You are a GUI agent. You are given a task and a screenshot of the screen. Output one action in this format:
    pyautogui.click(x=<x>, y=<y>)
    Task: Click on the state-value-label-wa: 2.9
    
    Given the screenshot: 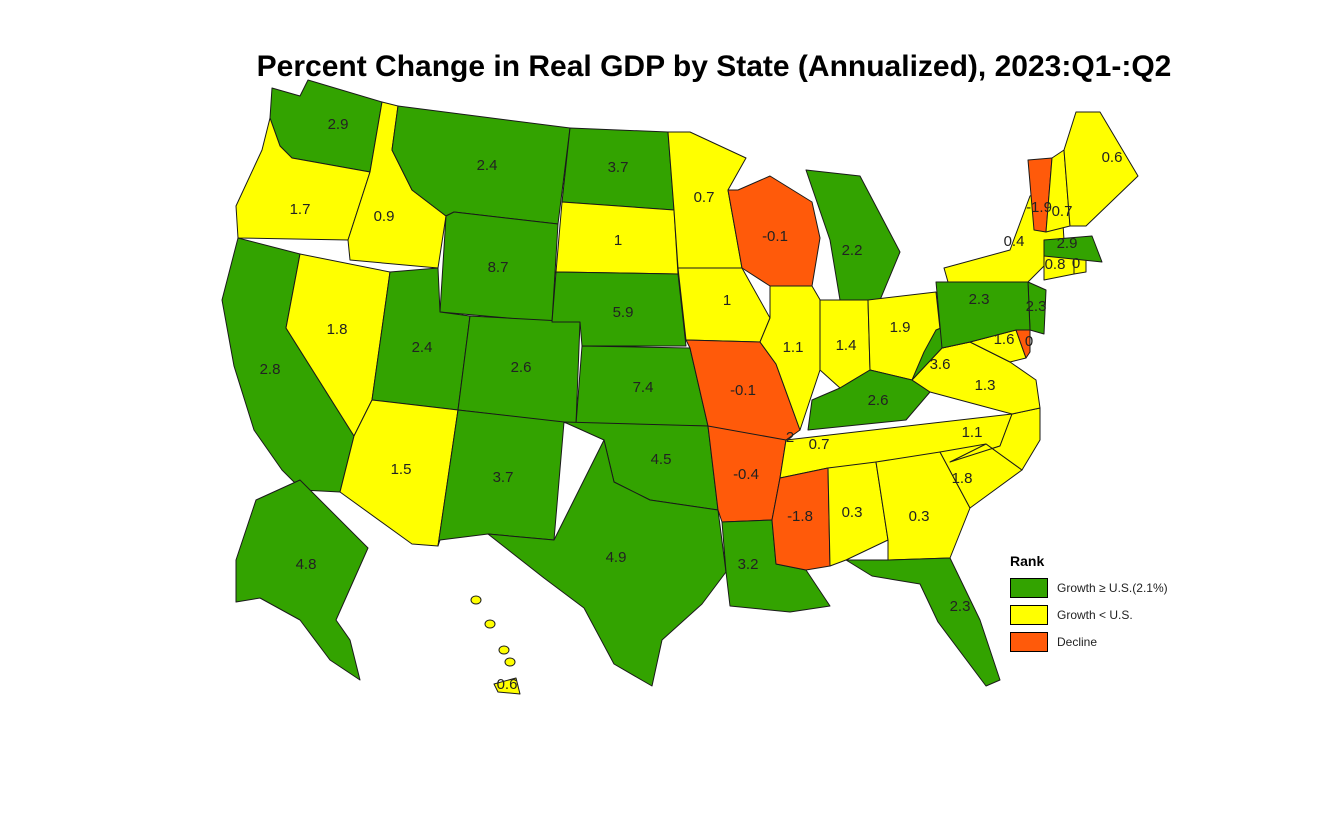 What is the action you would take?
    pyautogui.click(x=338, y=124)
    